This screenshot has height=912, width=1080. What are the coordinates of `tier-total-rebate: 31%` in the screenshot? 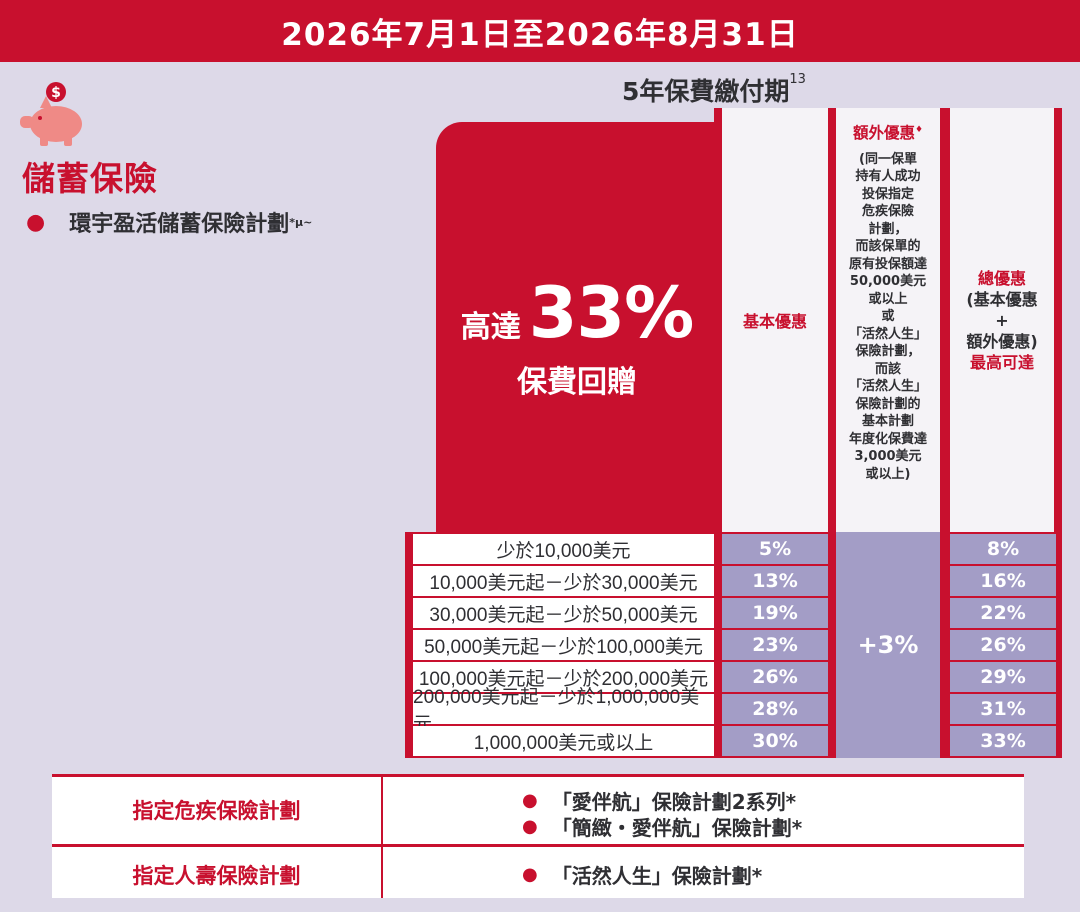 It's located at (1003, 709).